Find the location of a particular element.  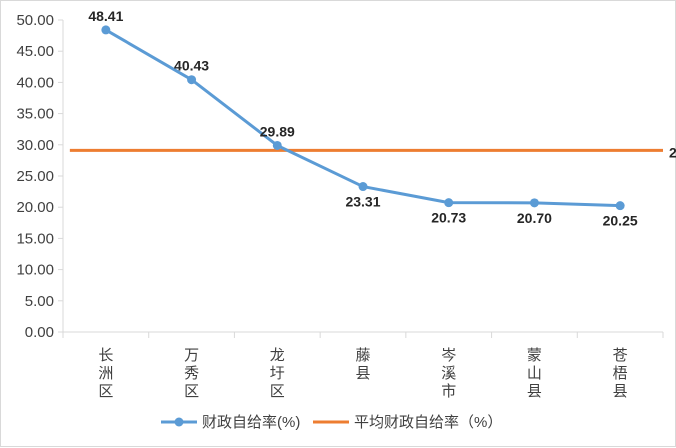

y-tick-label: 20.00 is located at coordinates (35, 207).